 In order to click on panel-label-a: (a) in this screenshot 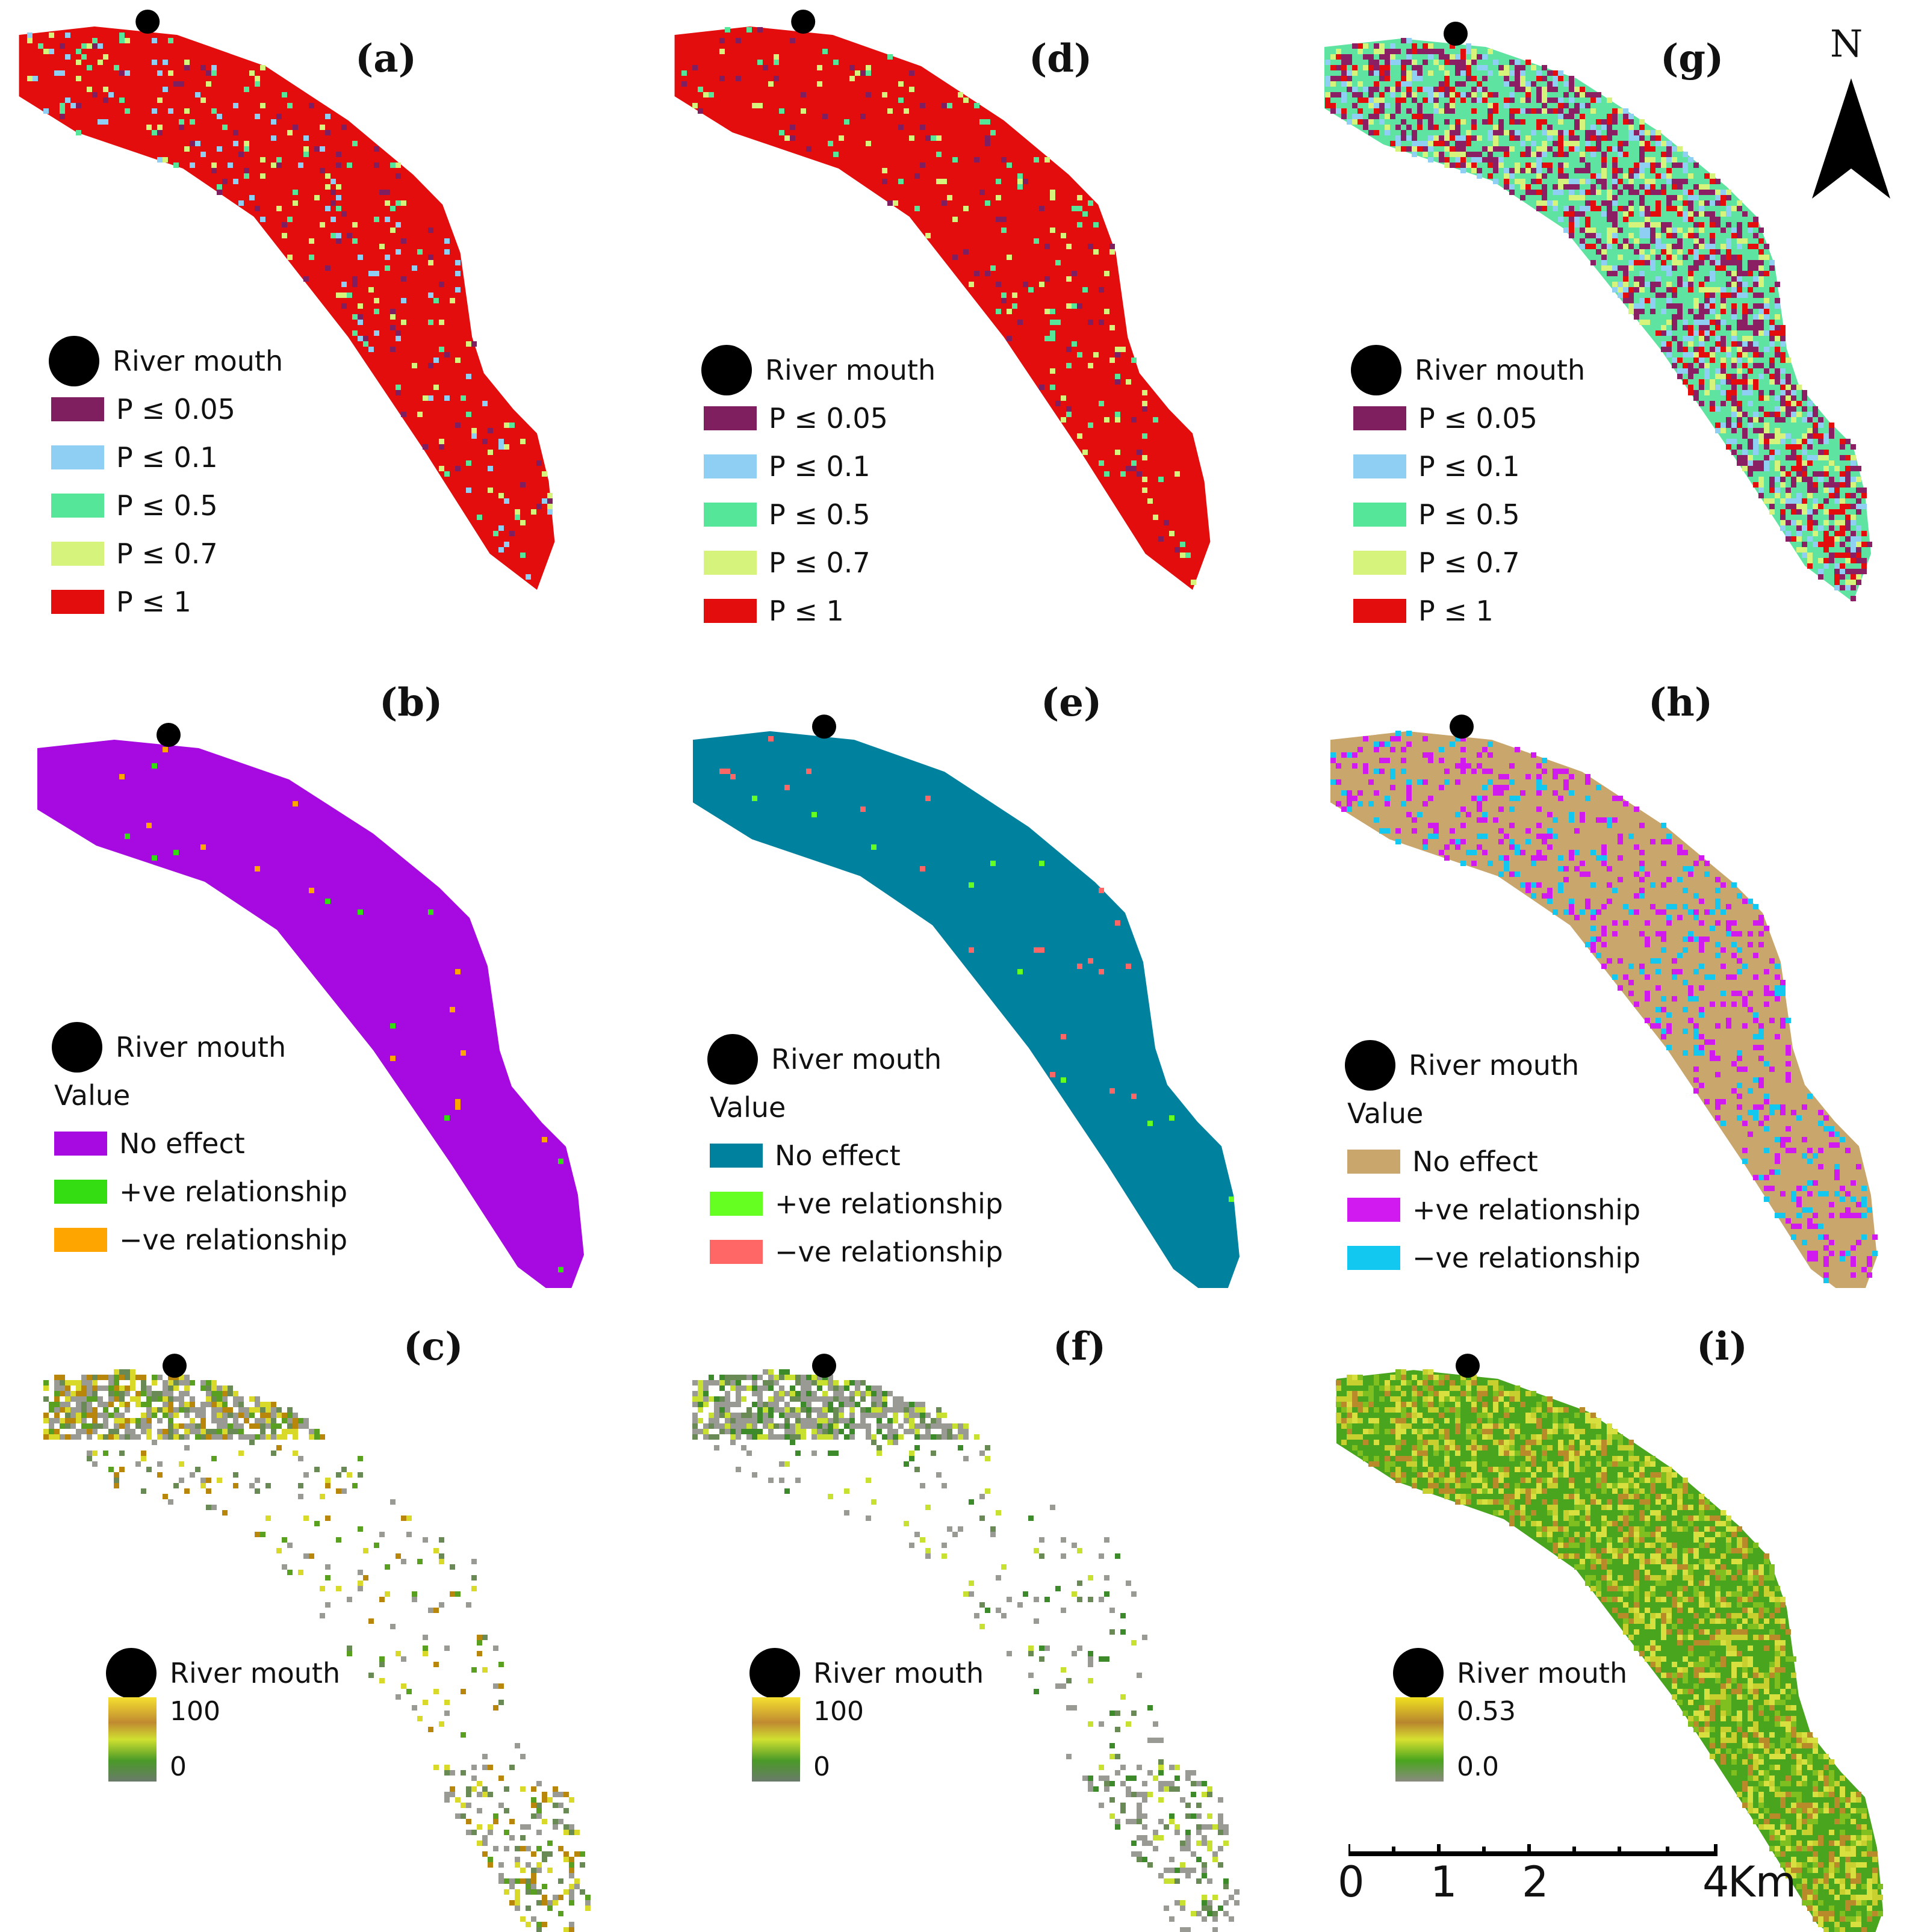, I will do `click(386, 59)`.